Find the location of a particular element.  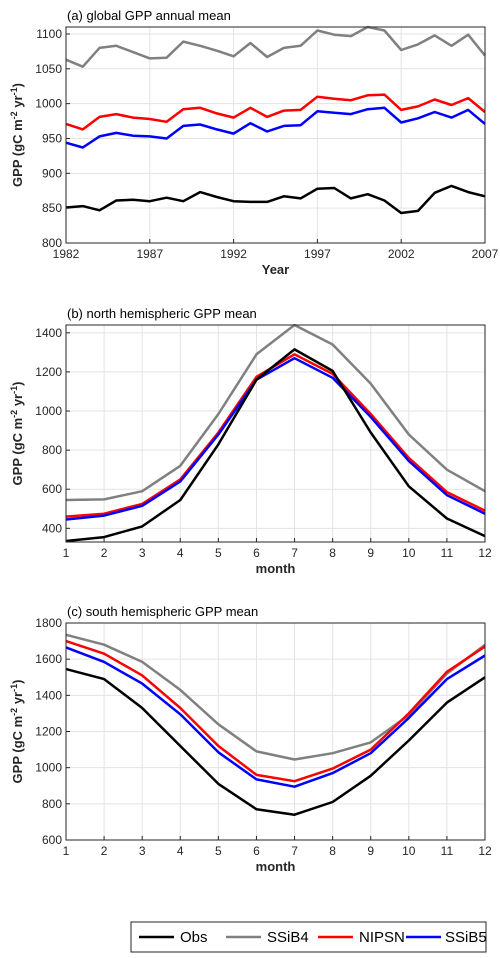

series-line-ssib4 is located at coordinates (275, 46).